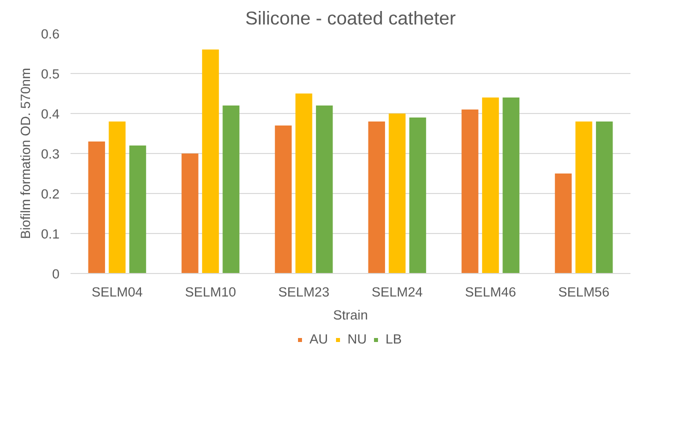 This screenshot has width=688, height=443. I want to click on y-tick-label: 0.5, so click(50, 74).